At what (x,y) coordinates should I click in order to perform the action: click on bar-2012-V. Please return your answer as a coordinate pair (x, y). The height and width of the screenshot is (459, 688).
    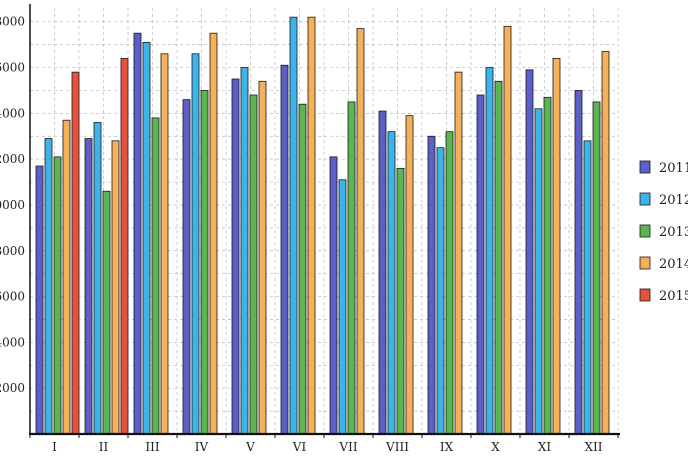
    Looking at the image, I should click on (244, 251).